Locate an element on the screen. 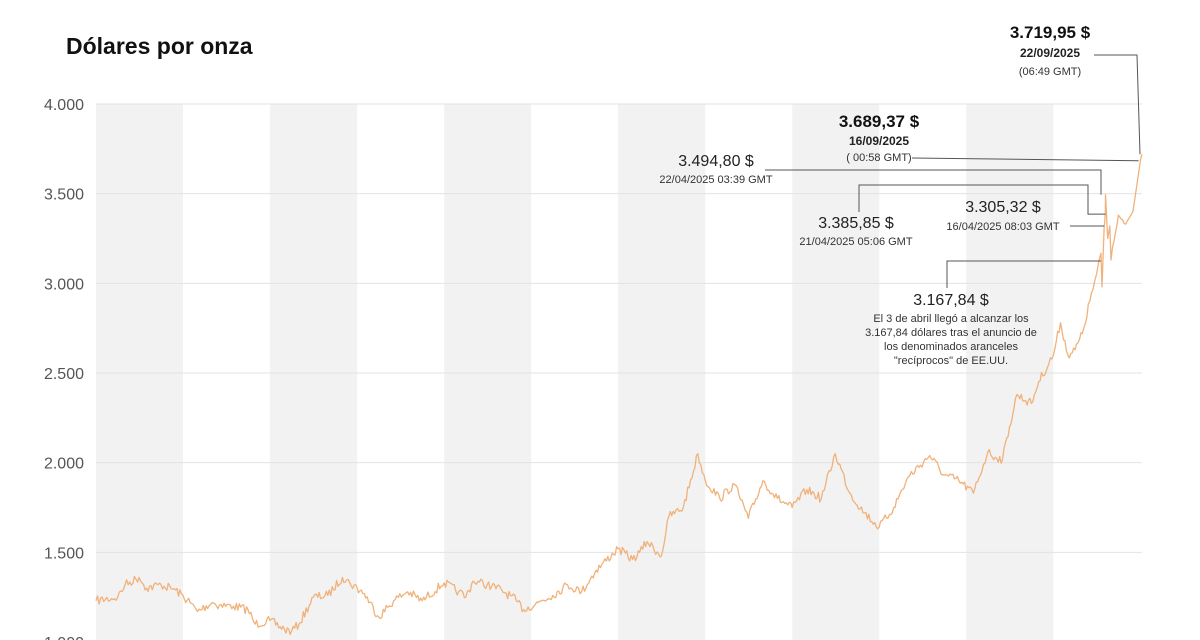 Image resolution: width=1200 pixels, height=640 pixels. annotation-sep16-leader is located at coordinates (1025, 159).